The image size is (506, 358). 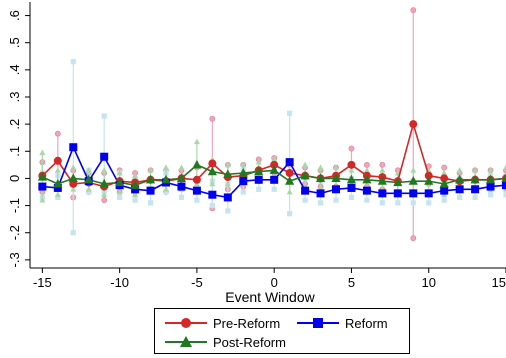 I want to click on y-tick-label: .6, so click(x=14, y=15).